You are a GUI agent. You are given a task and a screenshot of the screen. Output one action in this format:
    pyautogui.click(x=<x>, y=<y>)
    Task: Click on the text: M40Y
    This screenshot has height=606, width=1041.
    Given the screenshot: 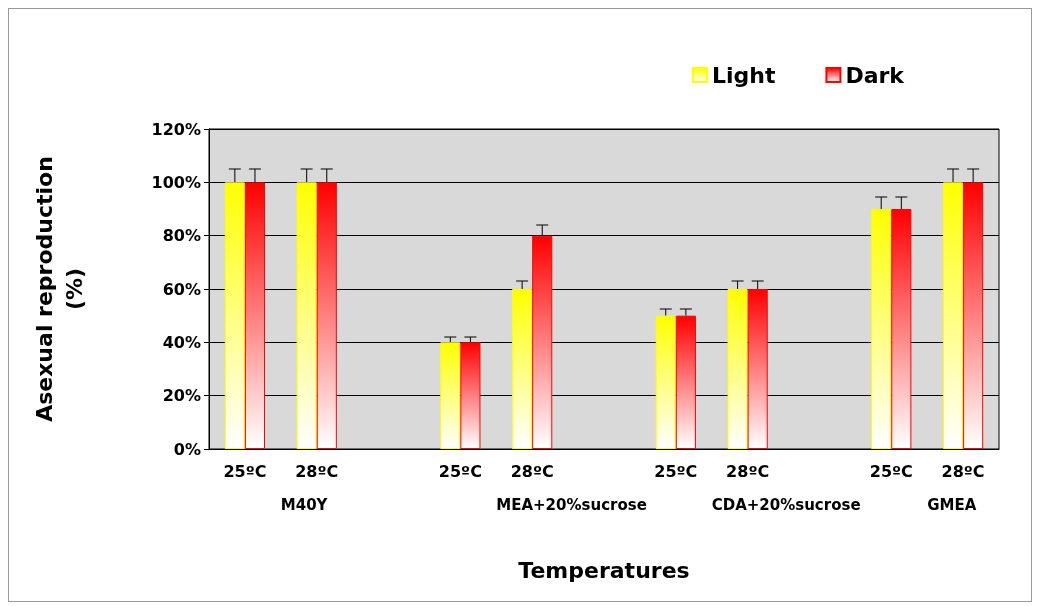 What is the action you would take?
    pyautogui.click(x=304, y=504)
    